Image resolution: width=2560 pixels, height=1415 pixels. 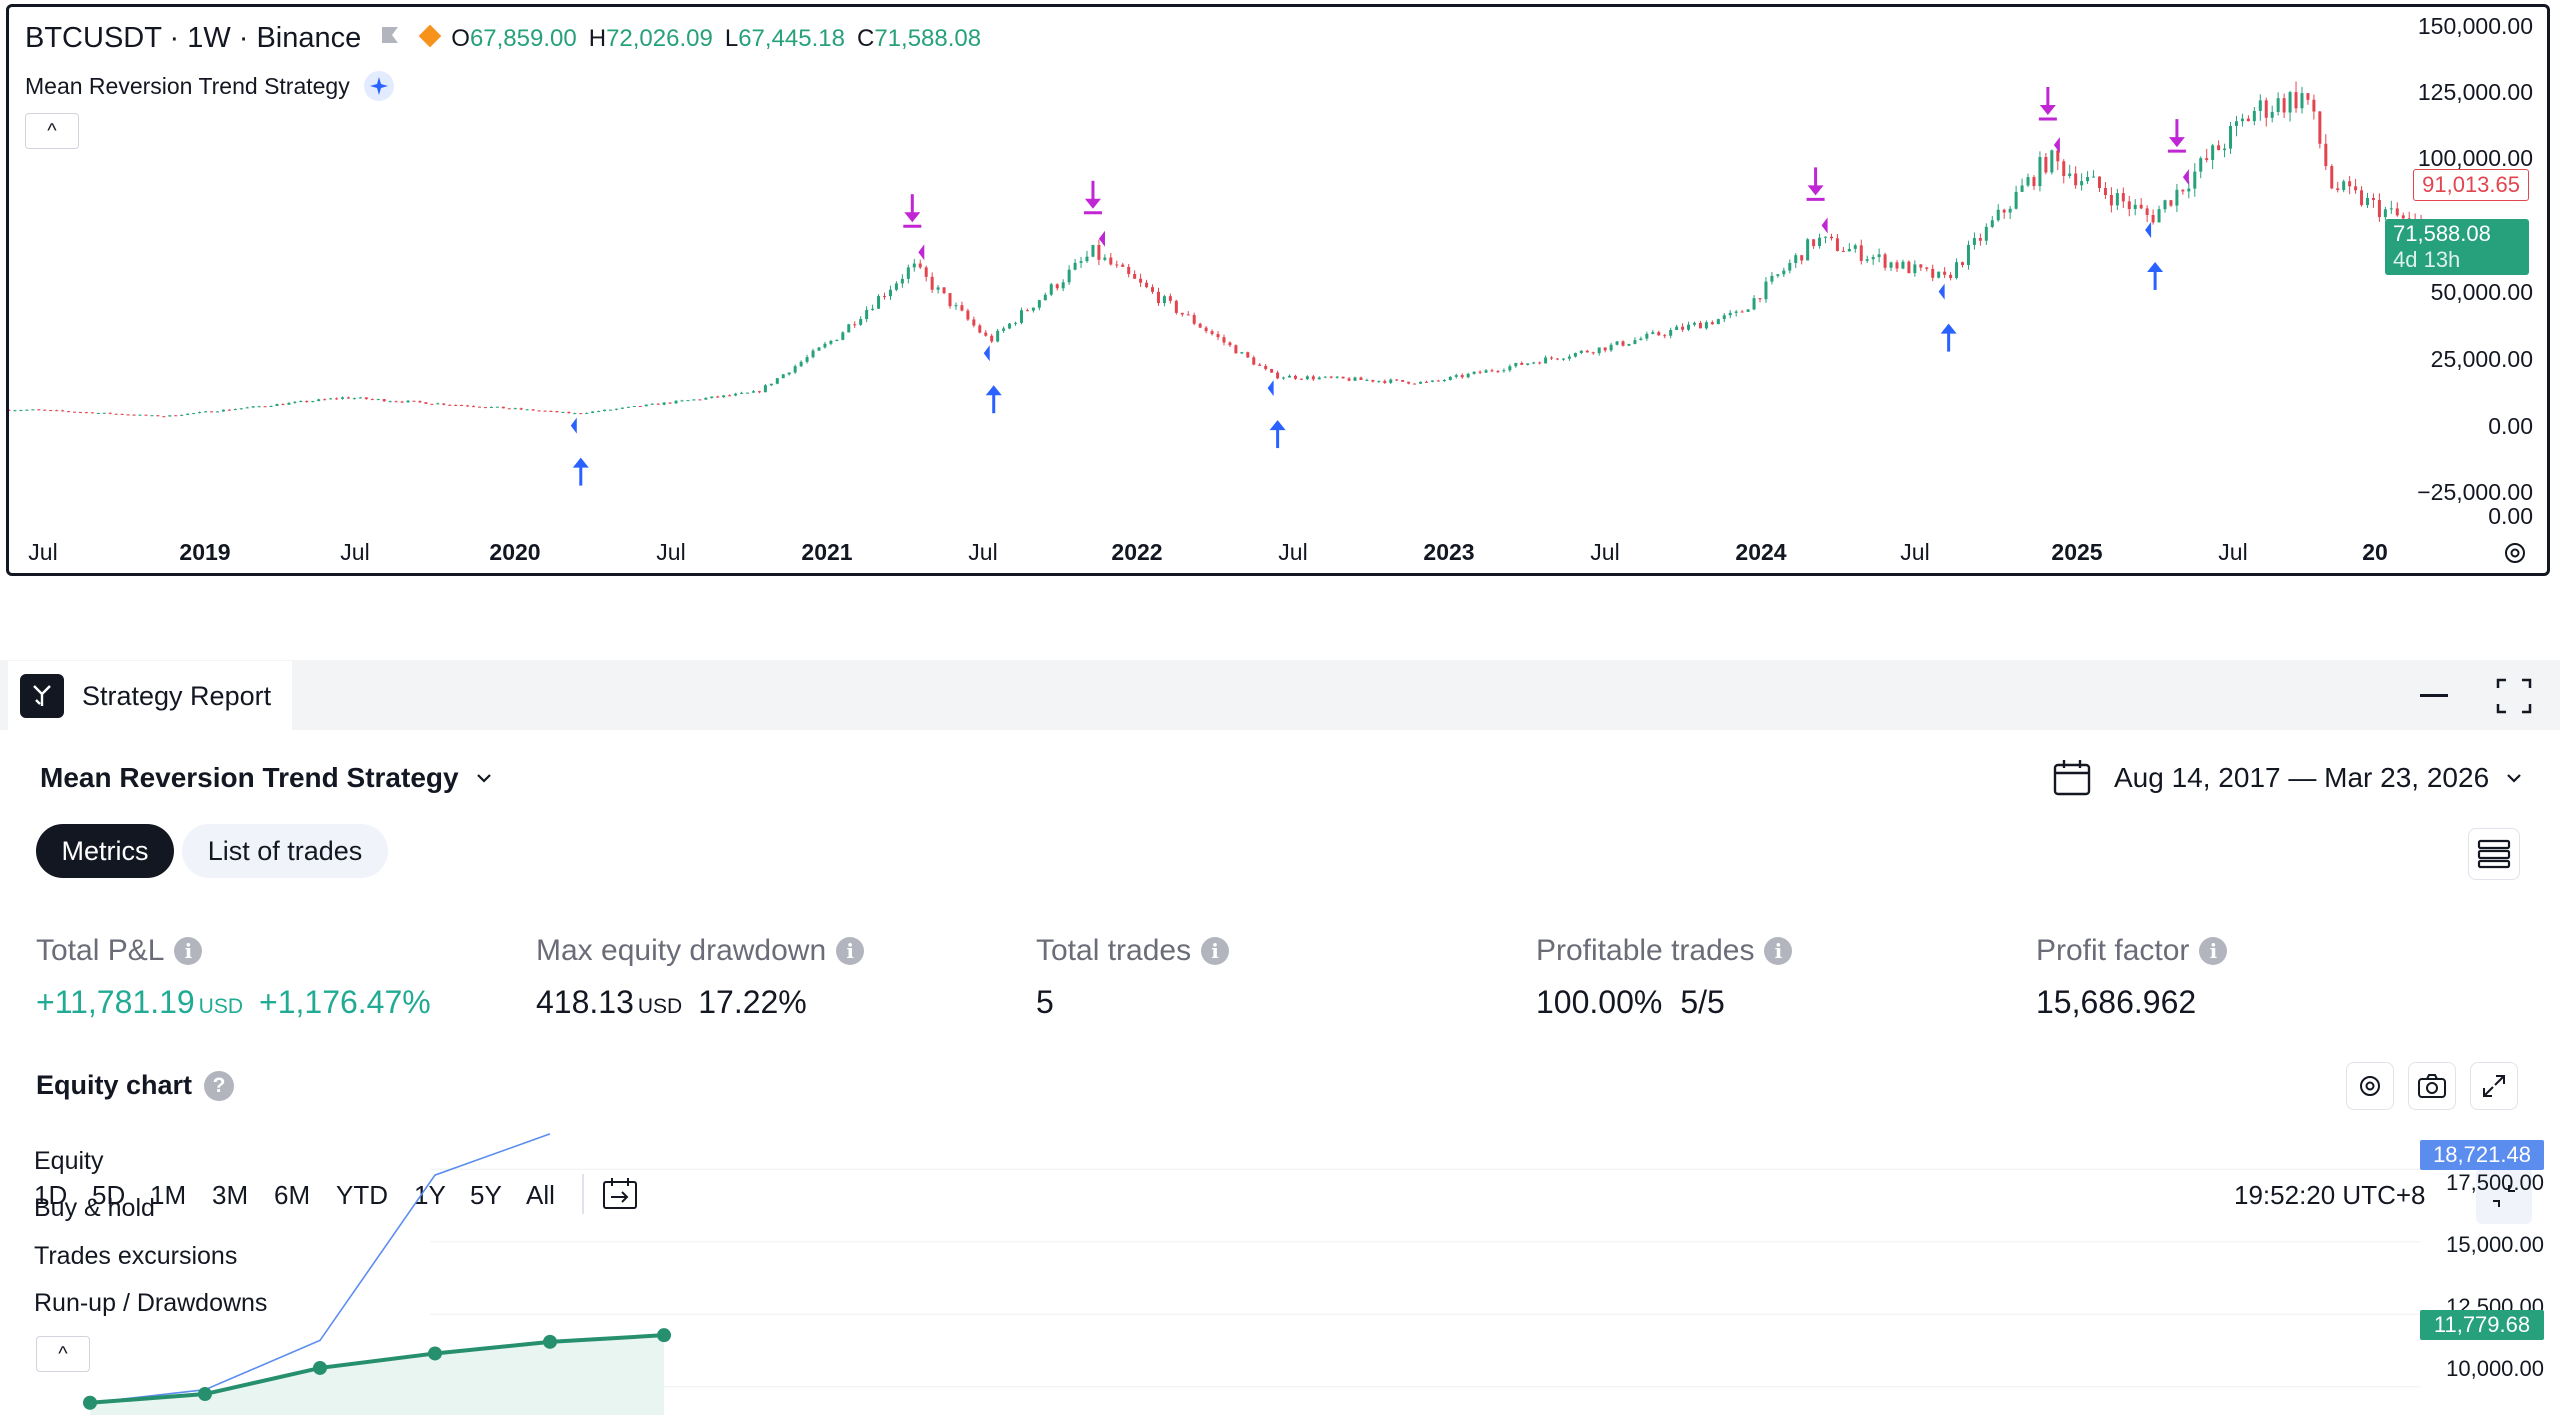 I want to click on legend-collapse-button: ^, so click(x=52, y=131).